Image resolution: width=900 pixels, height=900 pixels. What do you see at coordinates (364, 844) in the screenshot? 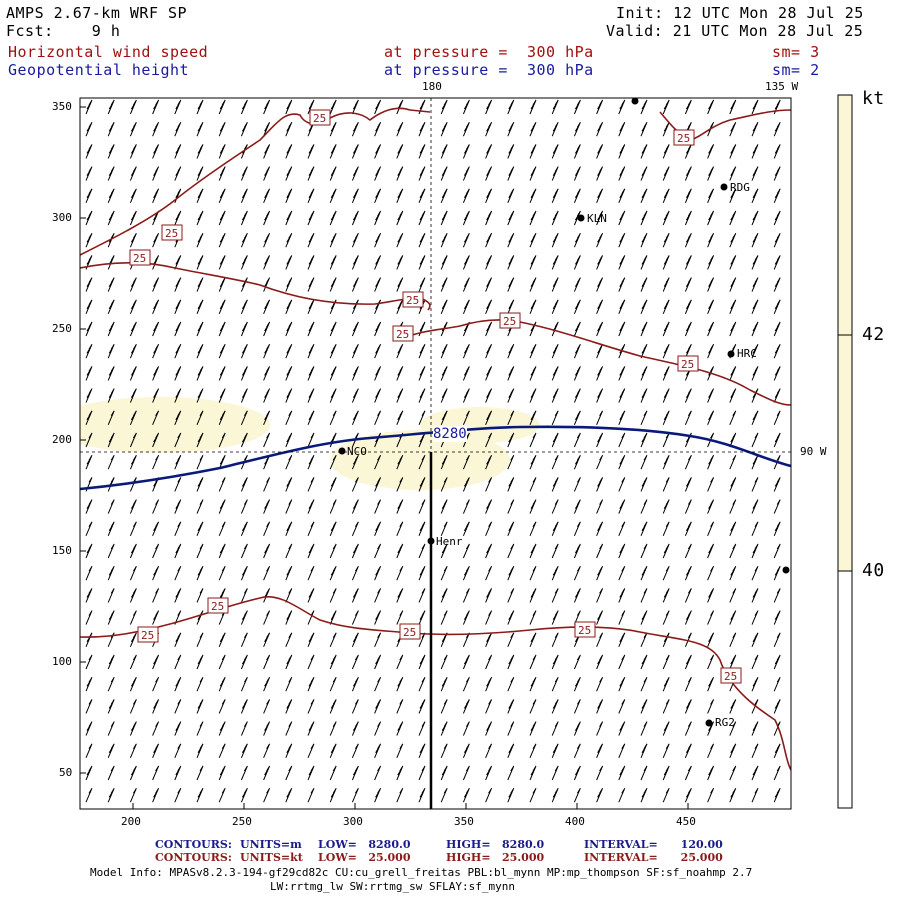
I see `footer-height-low: LOW= 8280.0` at bounding box center [364, 844].